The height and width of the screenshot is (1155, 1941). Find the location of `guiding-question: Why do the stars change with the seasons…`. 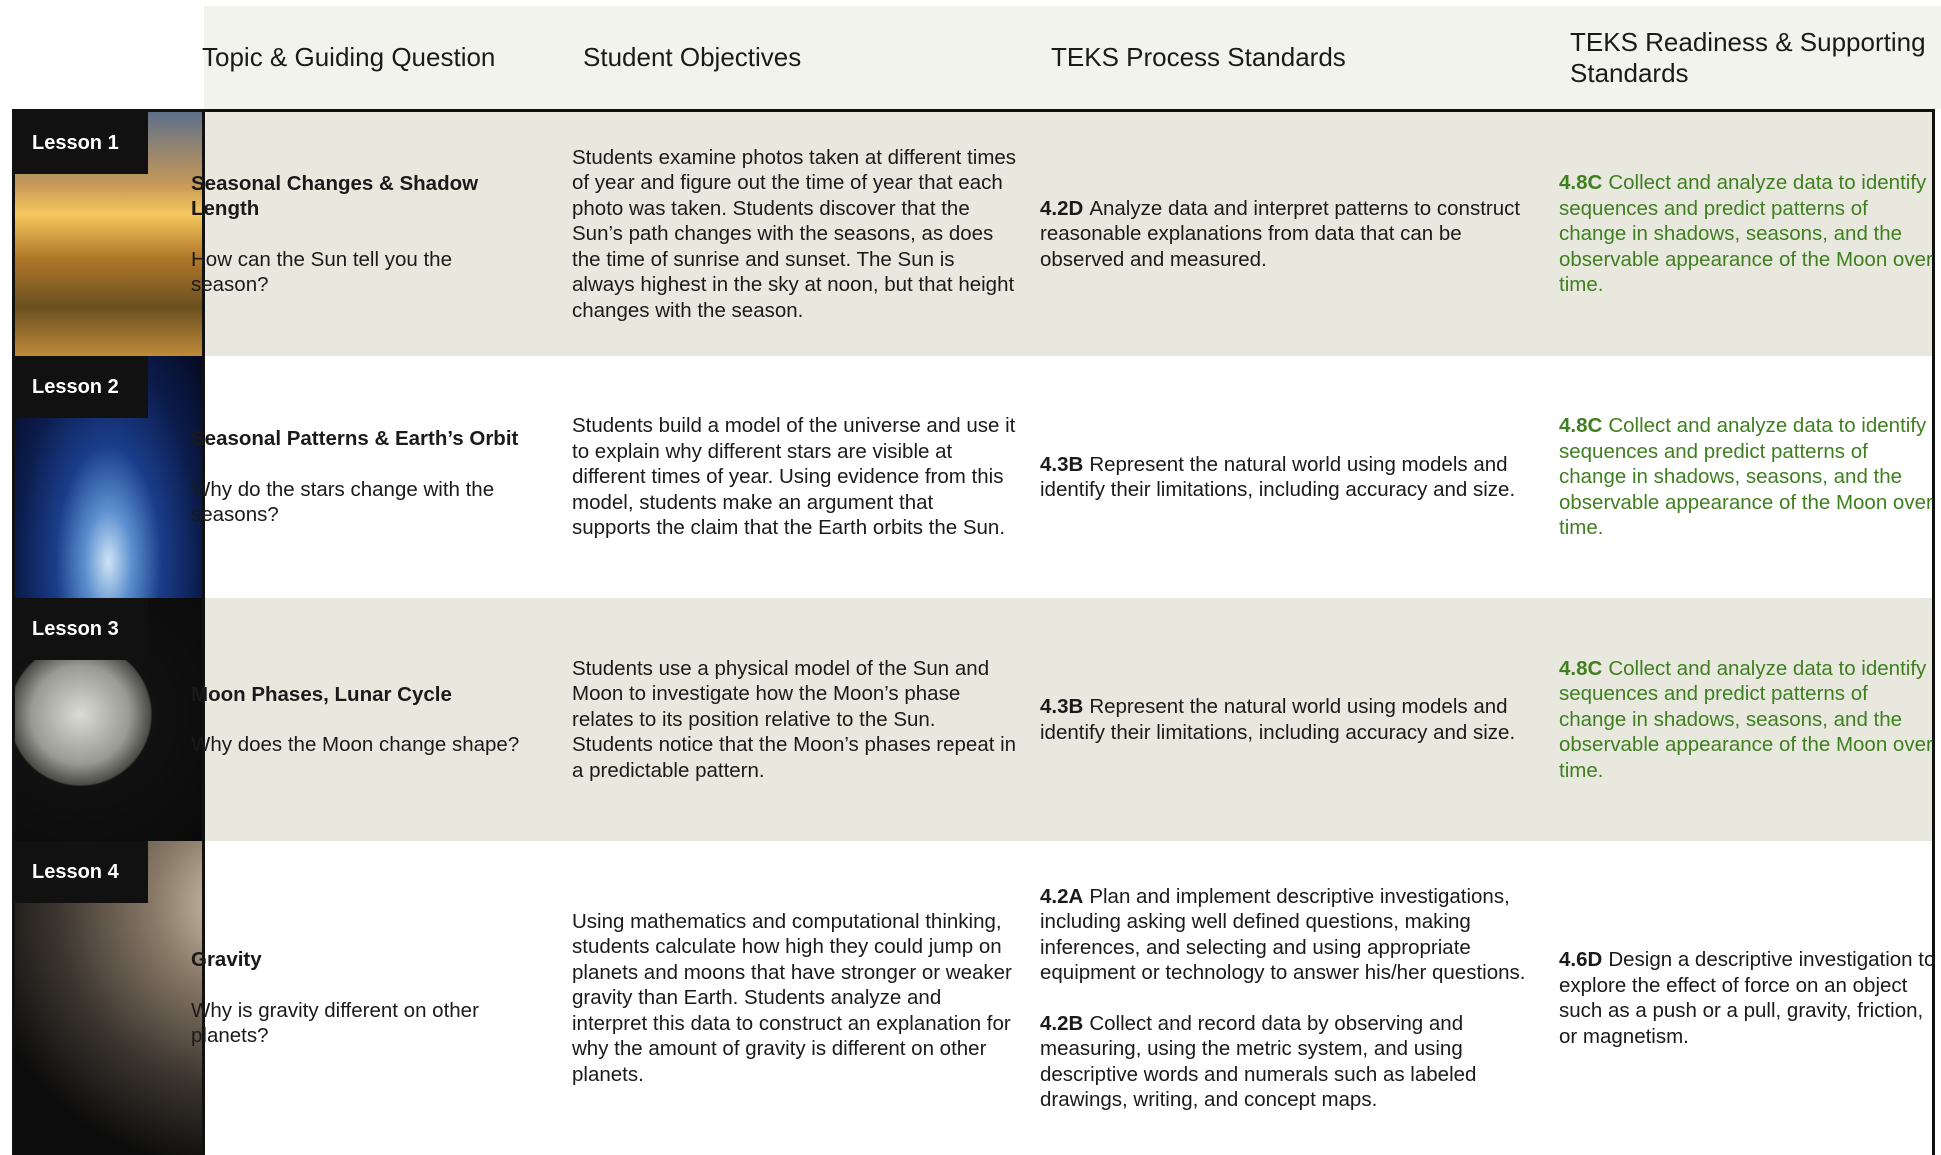

guiding-question: Why do the stars change with the seasons… is located at coordinates (343, 502).